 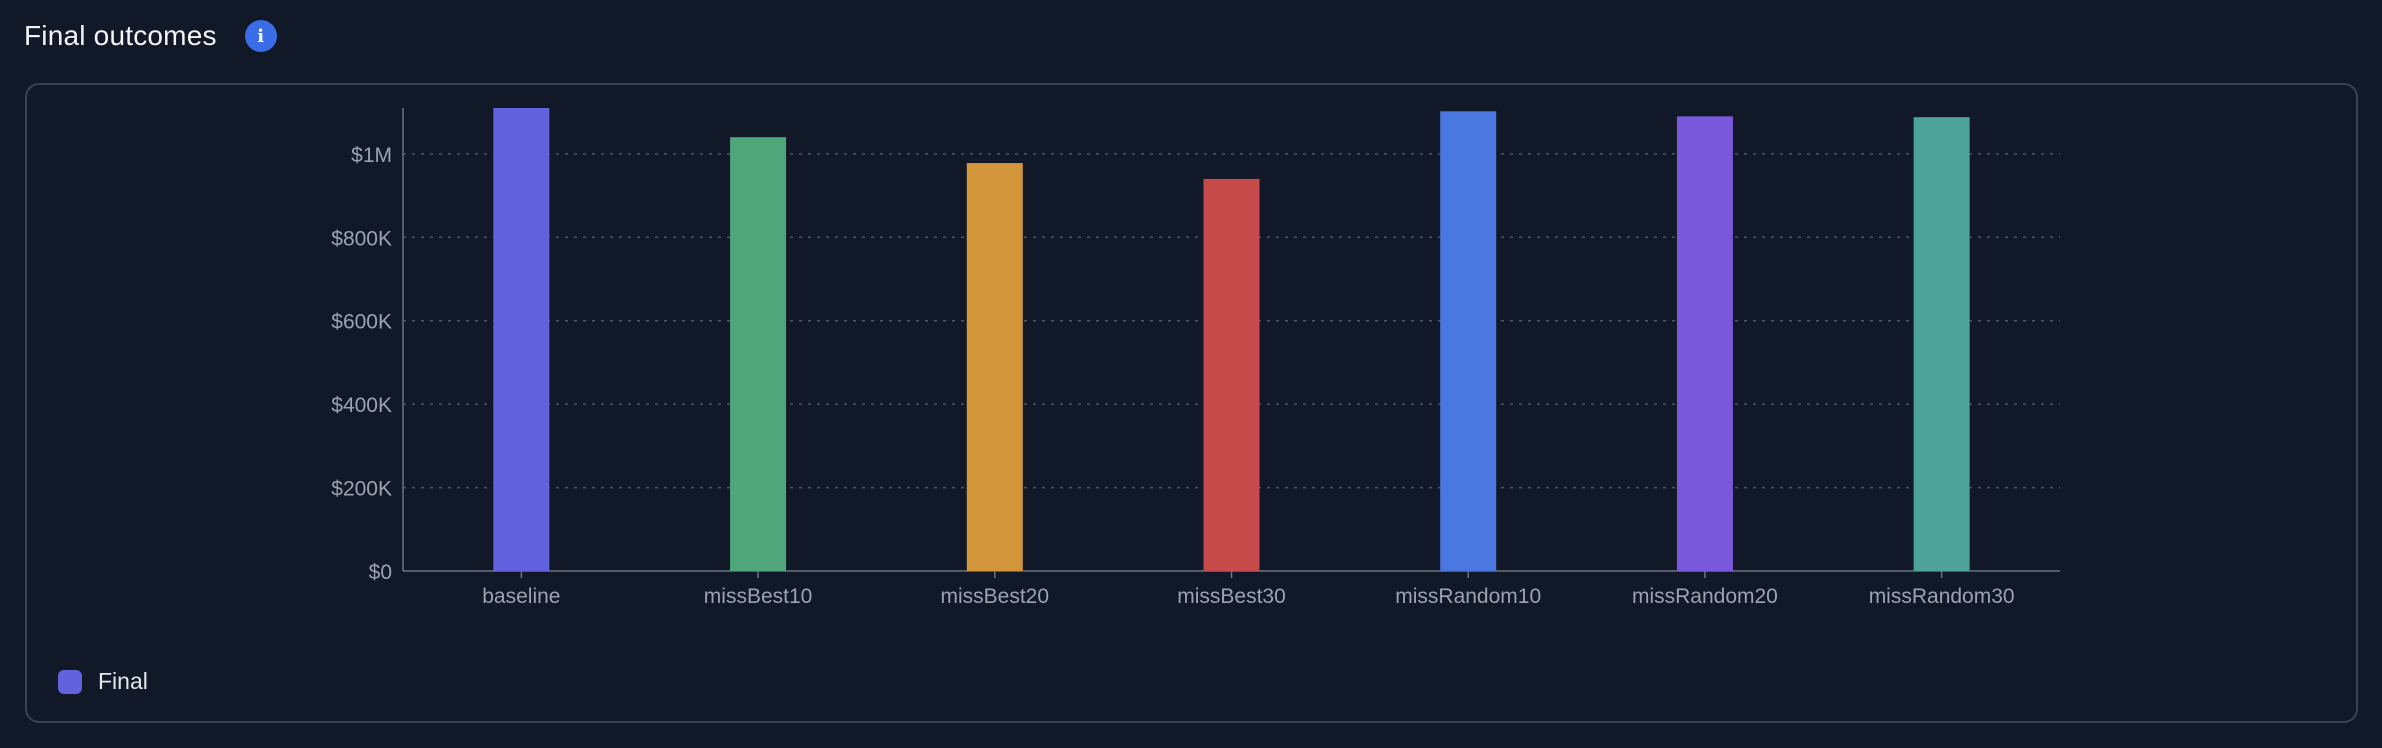 I want to click on chart-header: Final outcomes i, so click(x=150, y=36).